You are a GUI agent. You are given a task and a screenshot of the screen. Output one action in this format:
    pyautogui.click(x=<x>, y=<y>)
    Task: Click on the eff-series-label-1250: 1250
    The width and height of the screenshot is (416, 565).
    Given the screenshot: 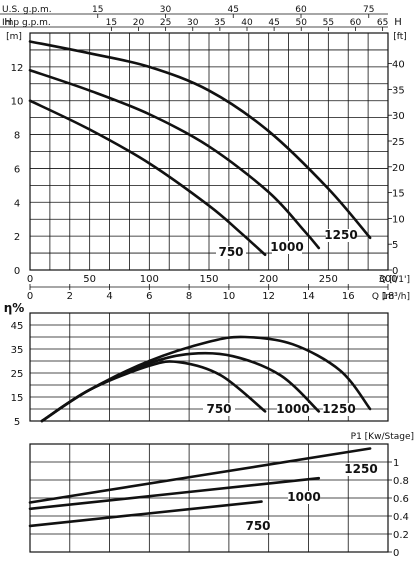 What is the action you would take?
    pyautogui.click(x=338, y=409)
    